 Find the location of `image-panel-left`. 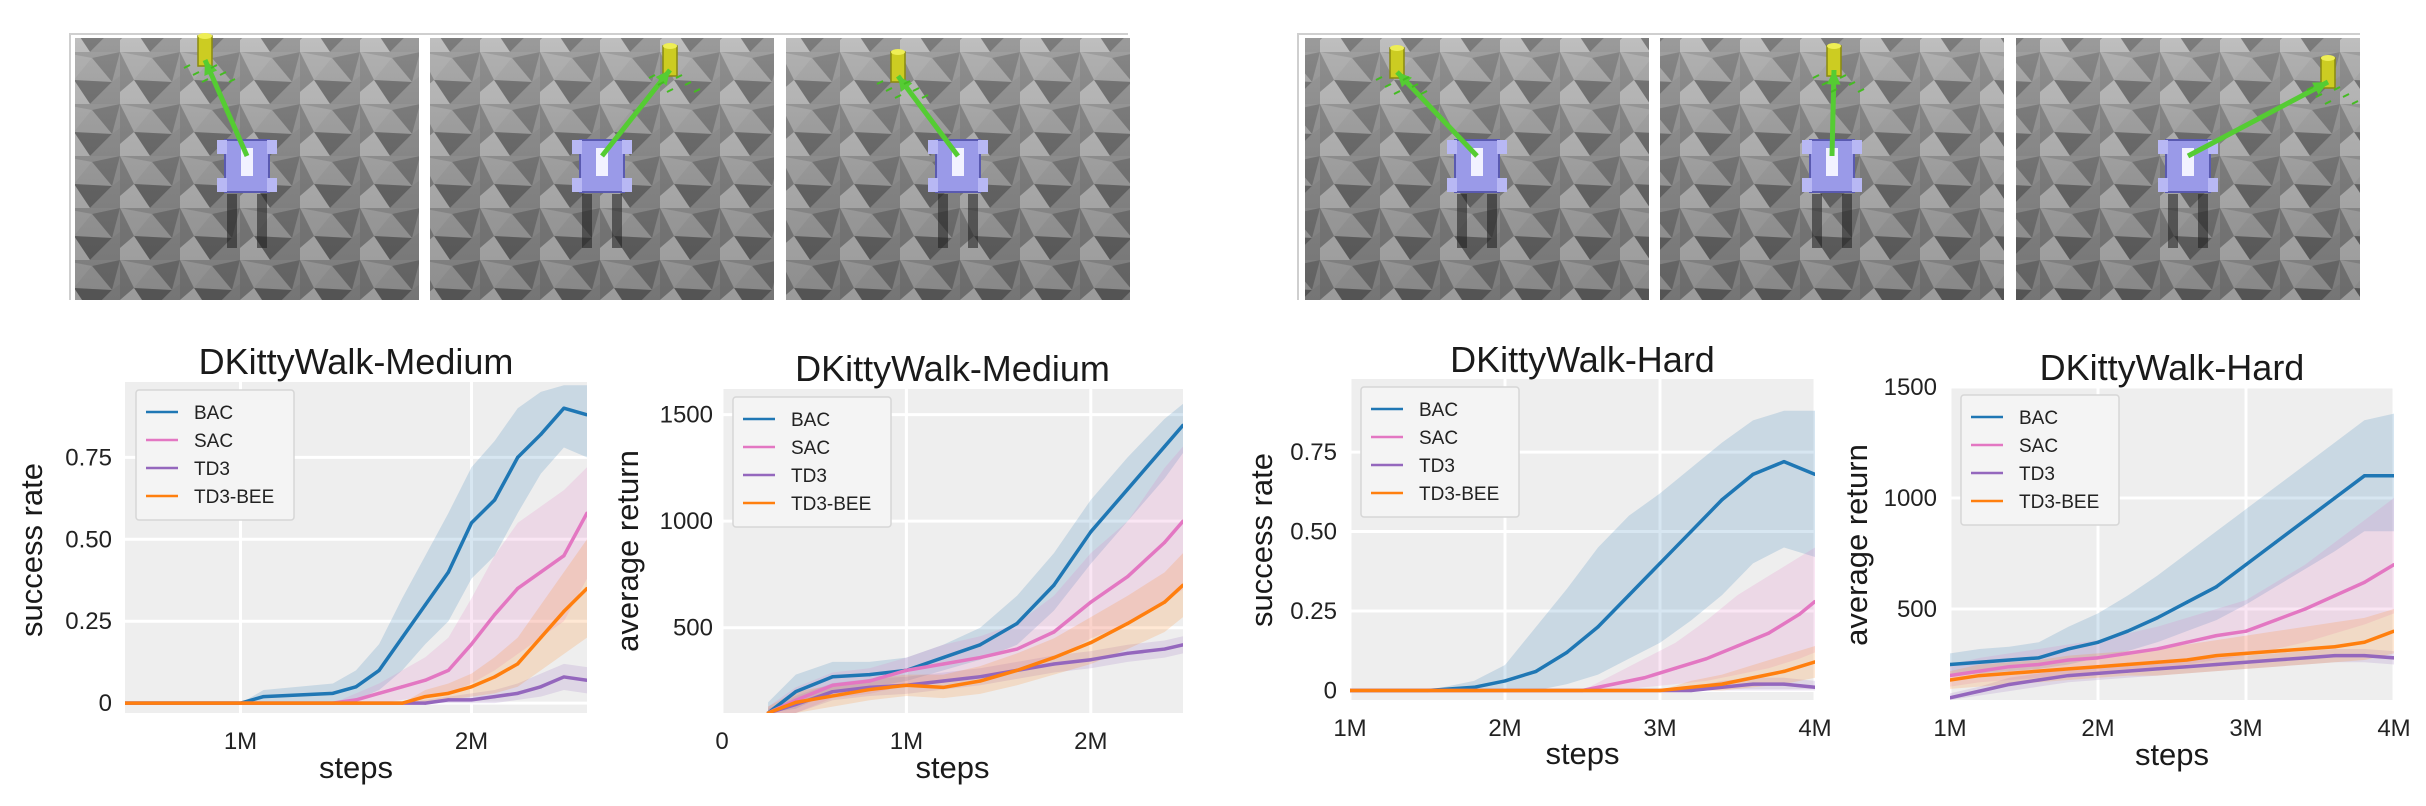

image-panel-left is located at coordinates (599, 166).